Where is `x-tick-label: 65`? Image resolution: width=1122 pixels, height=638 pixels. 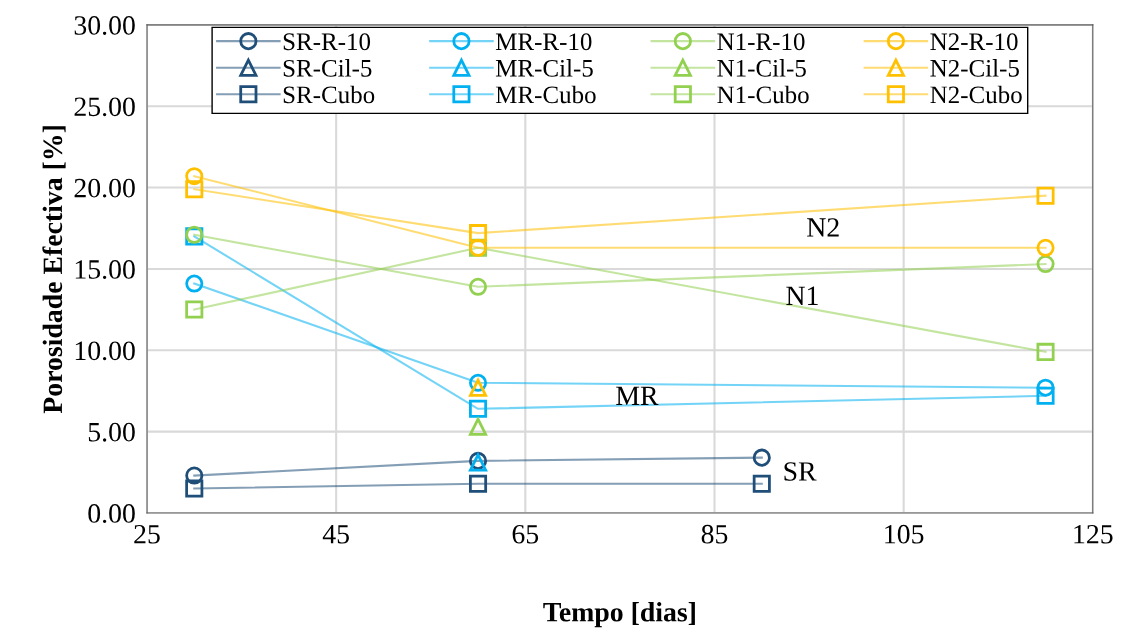
x-tick-label: 65 is located at coordinates (525, 534).